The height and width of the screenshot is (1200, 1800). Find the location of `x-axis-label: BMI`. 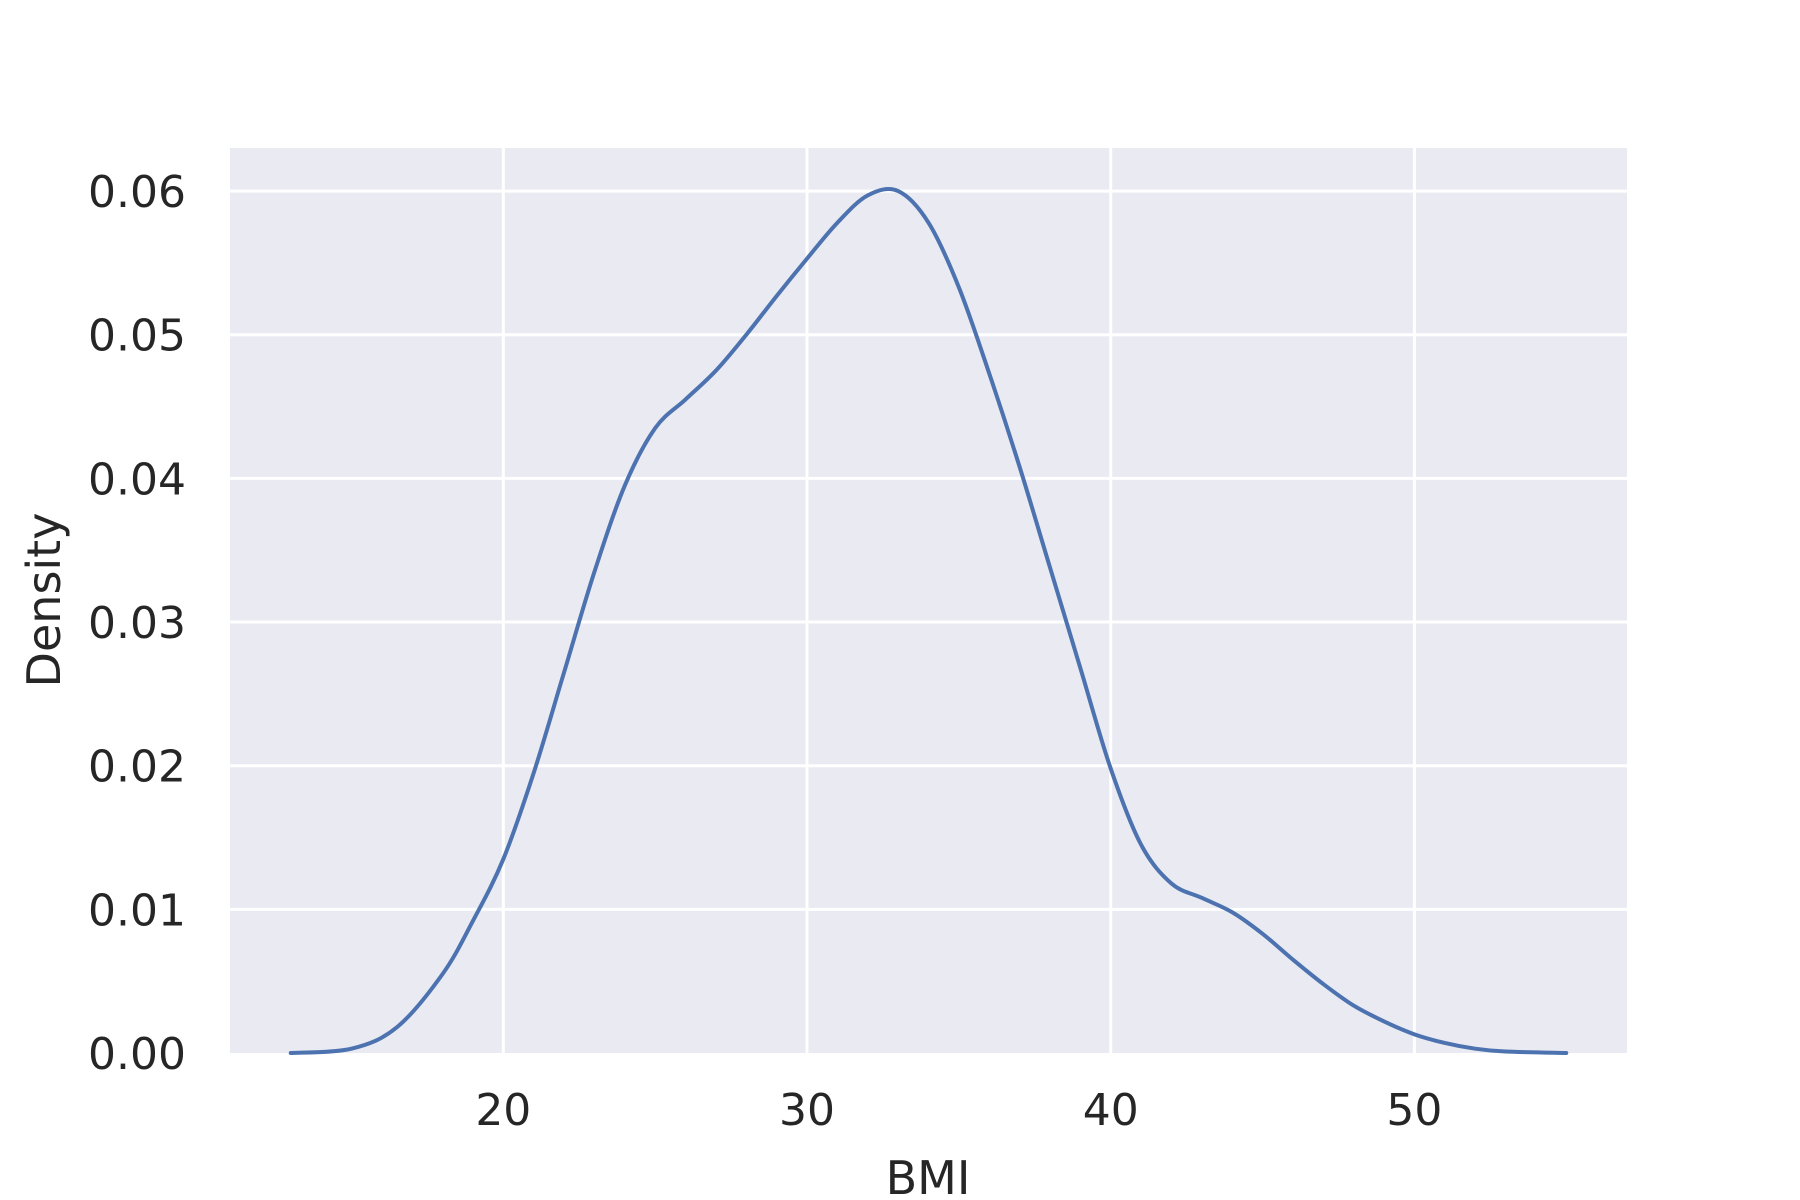

x-axis-label: BMI is located at coordinates (928, 1175).